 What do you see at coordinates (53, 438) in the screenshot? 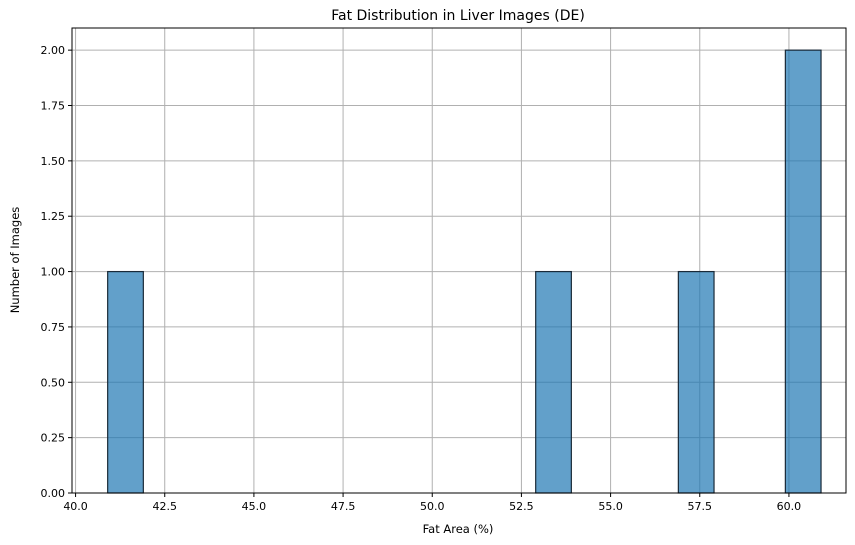
I see `y-tick-label: 0.25` at bounding box center [53, 438].